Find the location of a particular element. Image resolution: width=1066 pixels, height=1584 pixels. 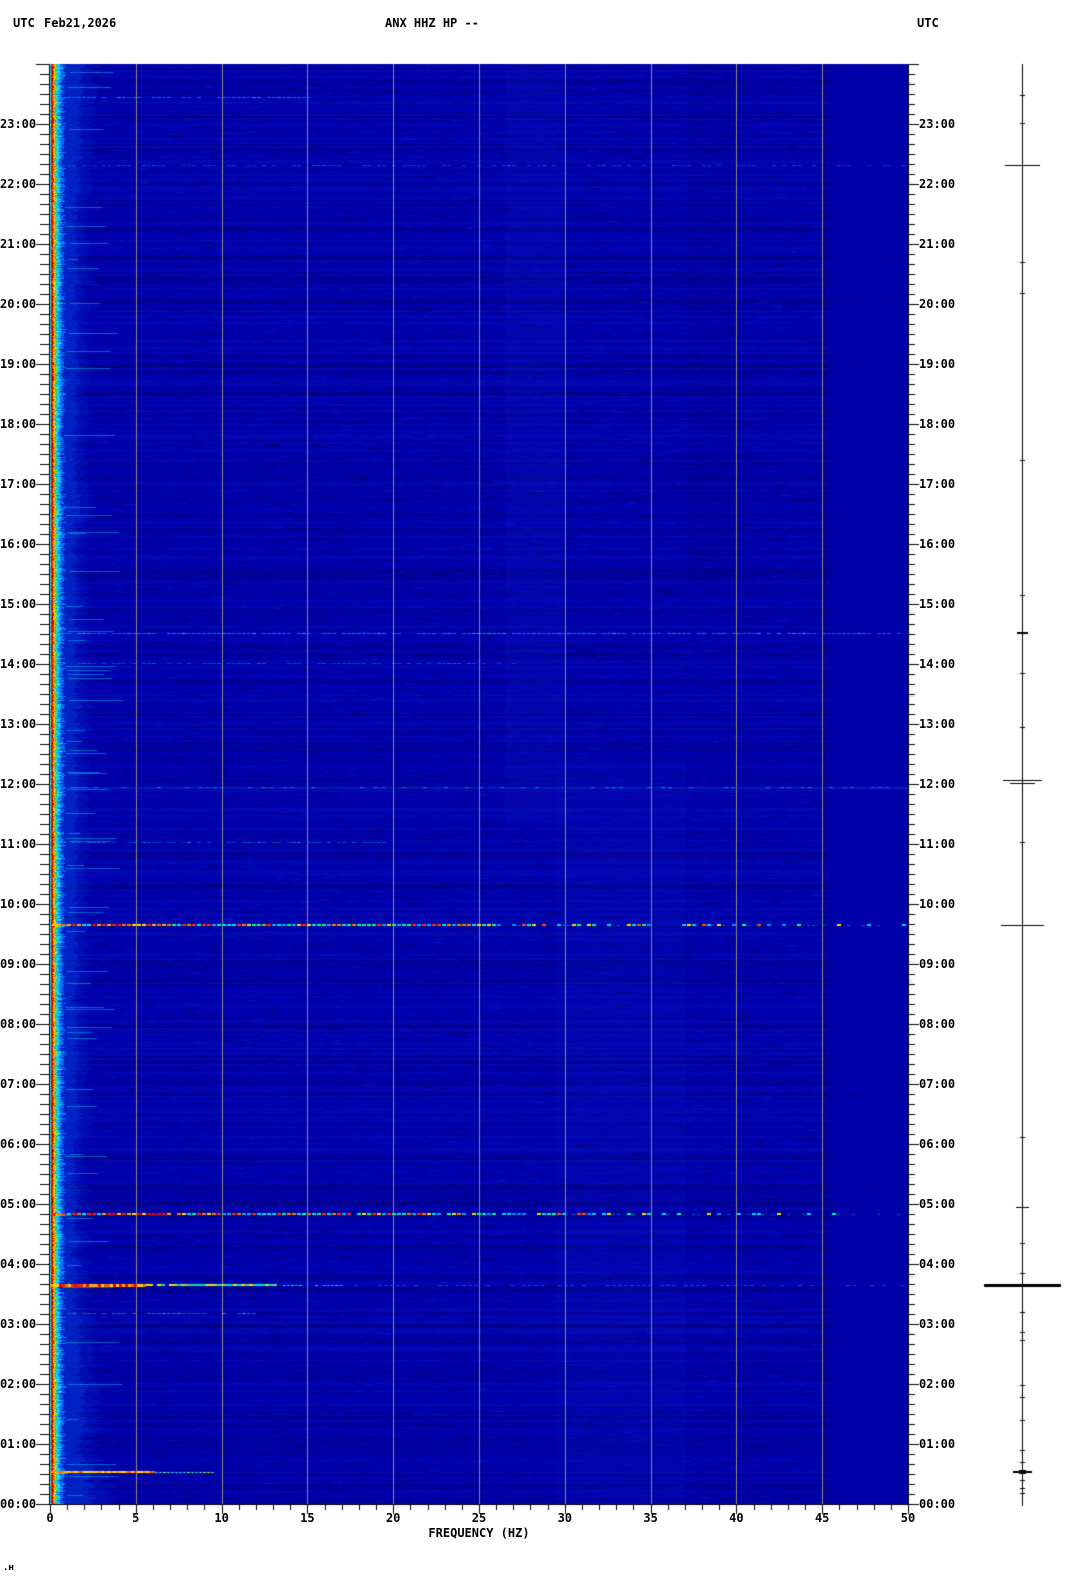

timezone-label-right: UTC is located at coordinates (928, 23).